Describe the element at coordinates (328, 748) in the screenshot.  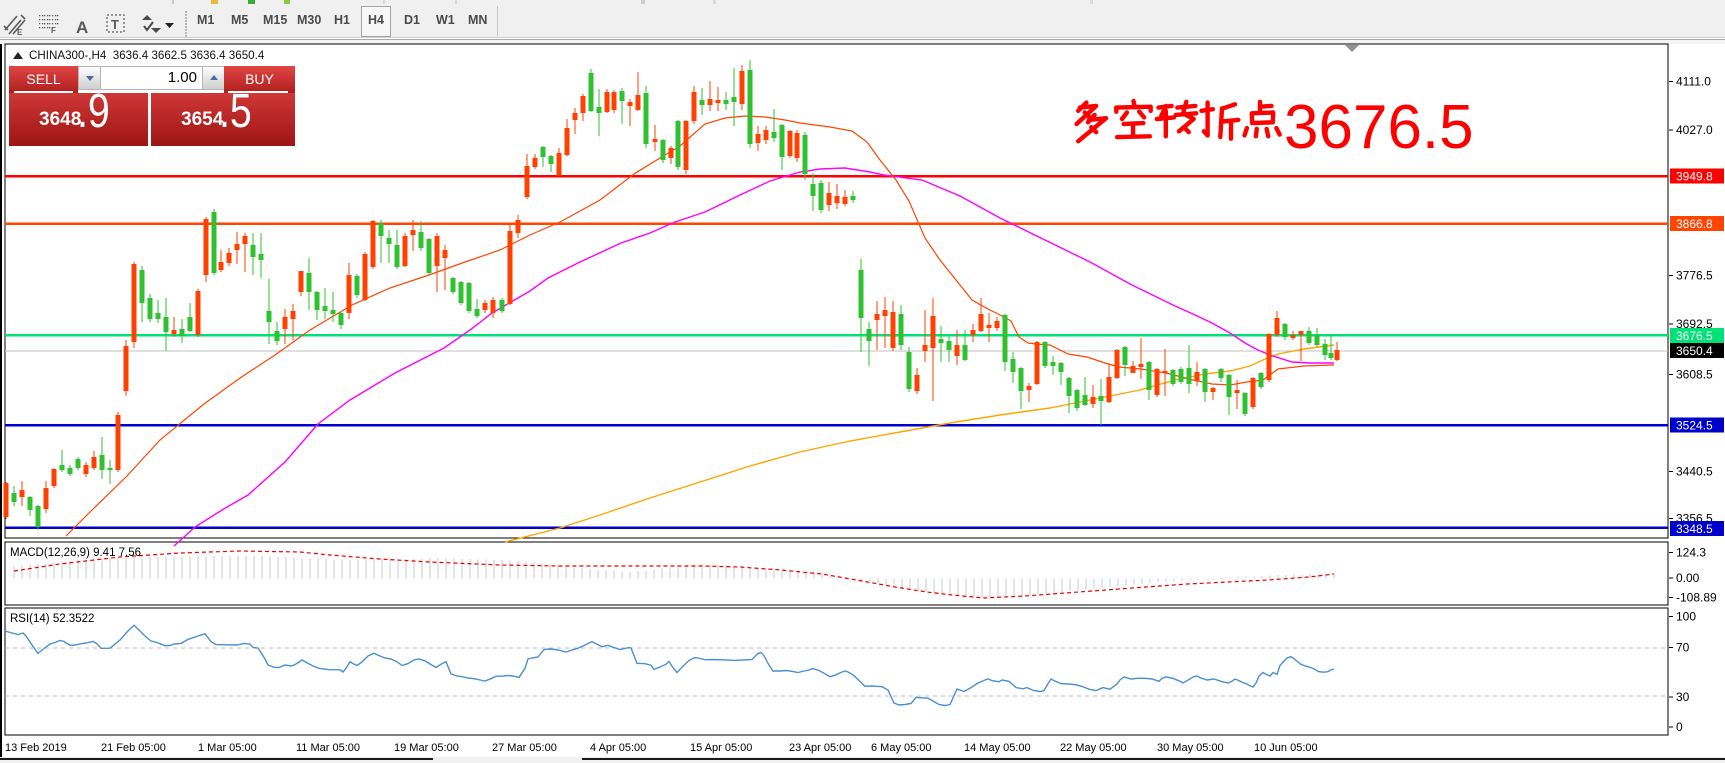
I see `svg-text: 11 Mar 05:00` at that location.